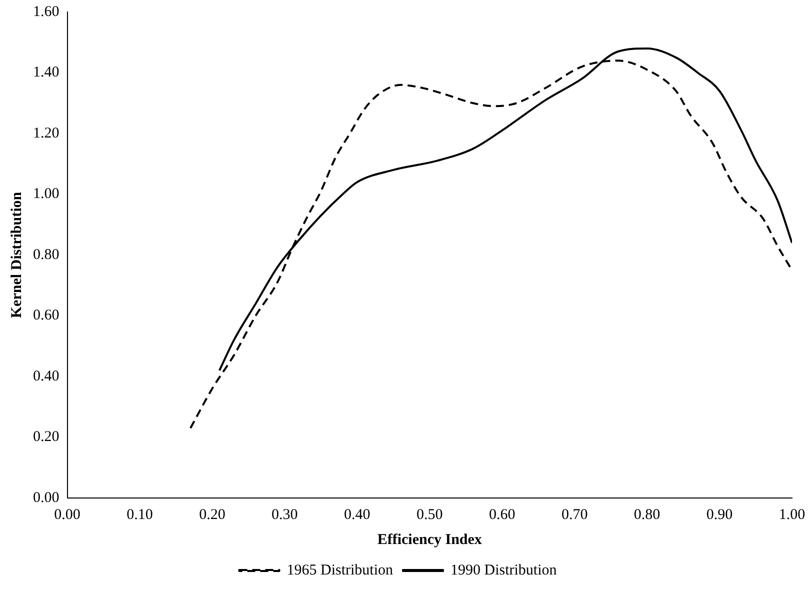  I want to click on y-tick-label: 1.00, so click(46, 194).